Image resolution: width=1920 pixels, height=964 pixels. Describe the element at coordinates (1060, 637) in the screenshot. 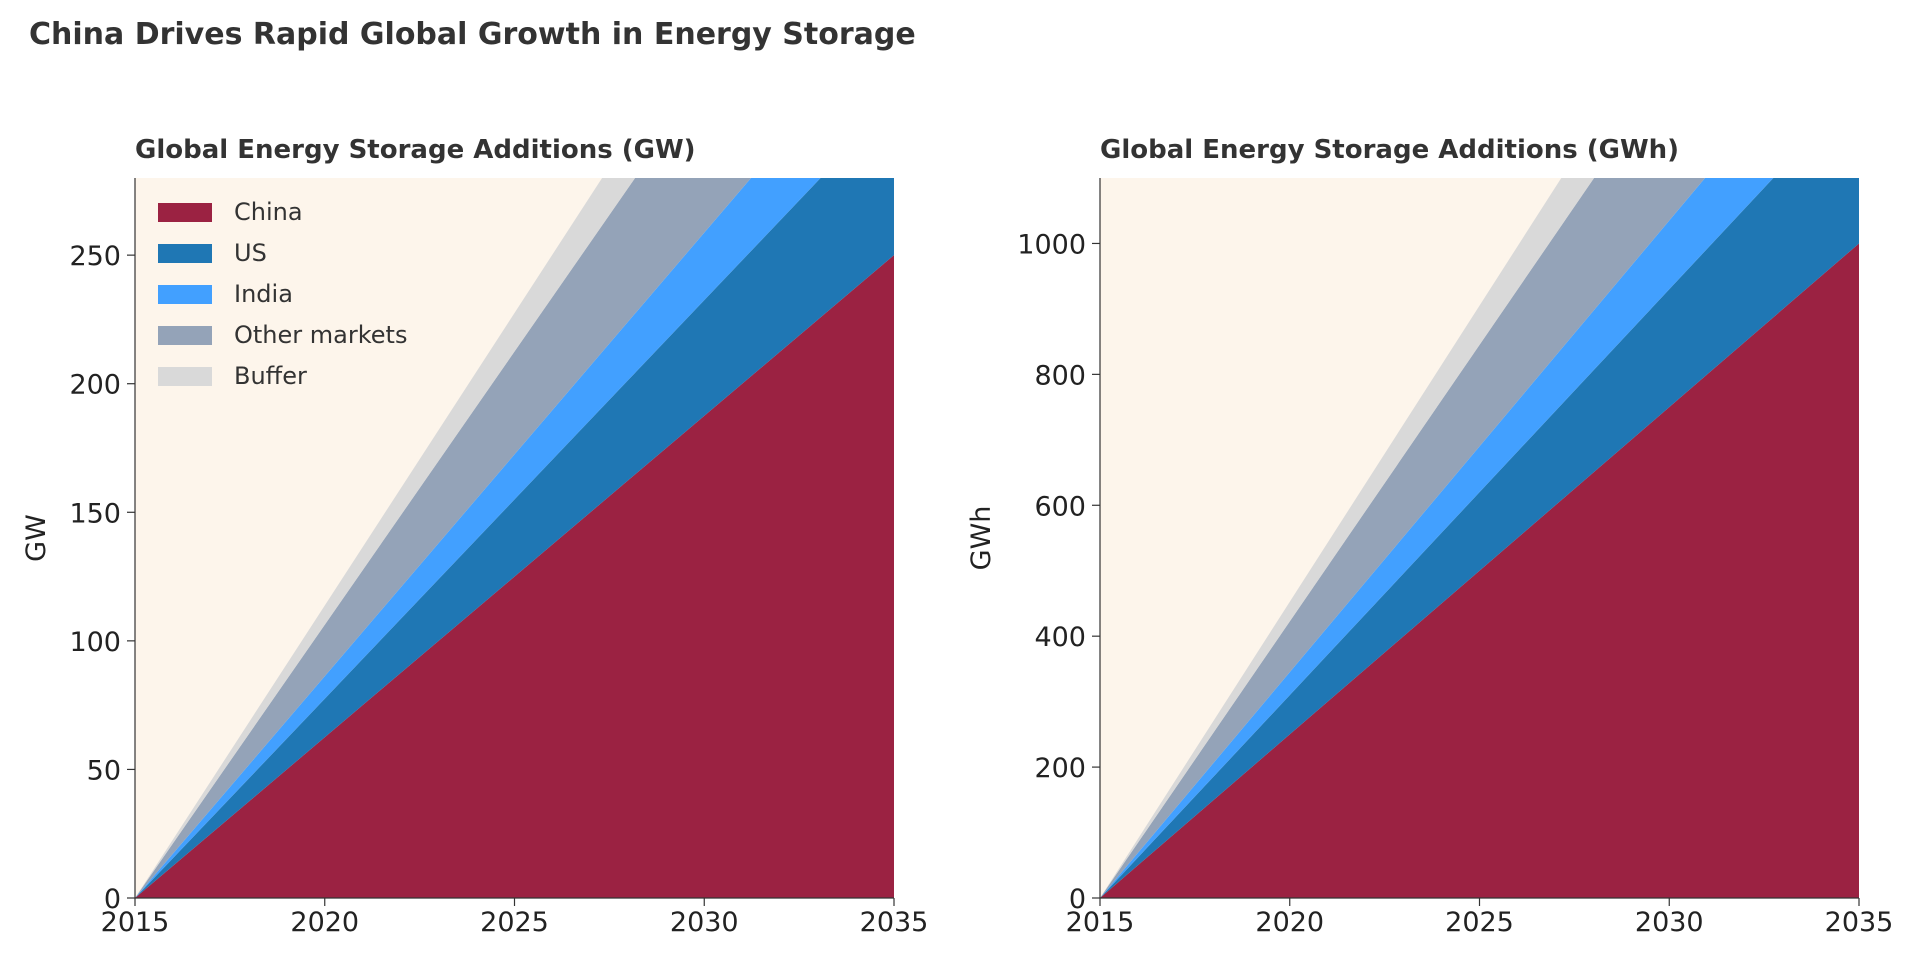

I see `y-tick-label: 400` at that location.